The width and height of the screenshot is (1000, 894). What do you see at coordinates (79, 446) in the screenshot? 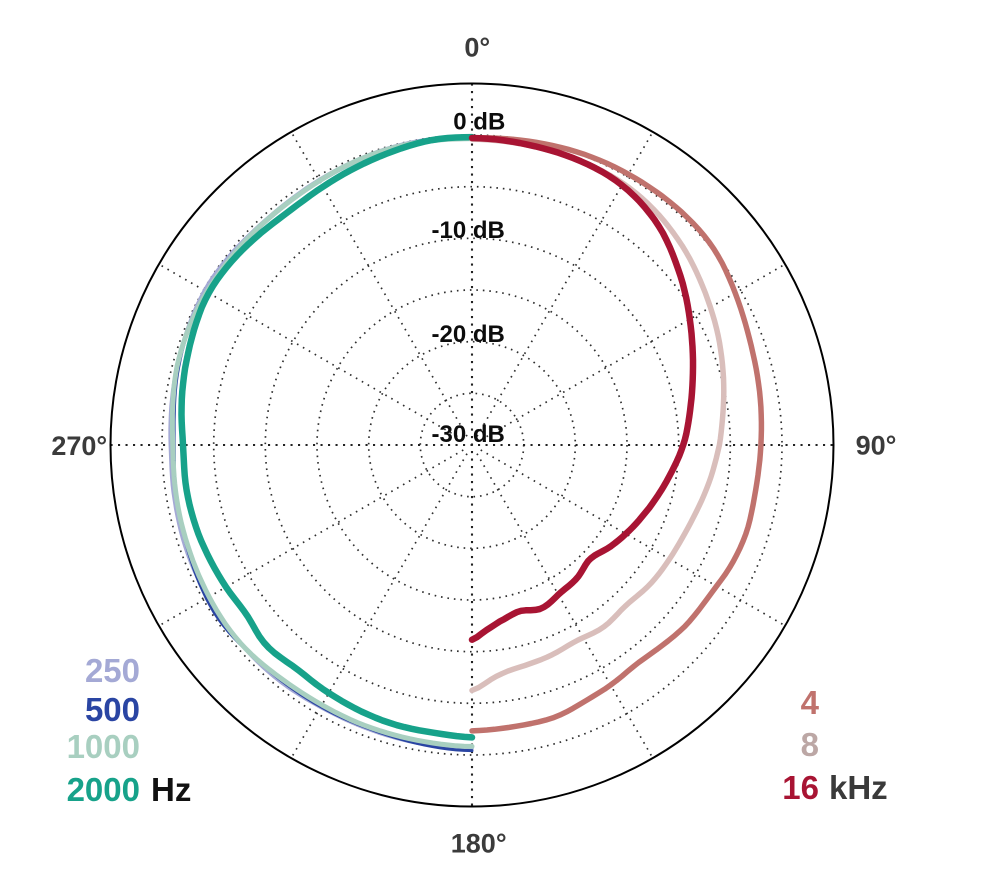
I see `svg-text: 270°` at bounding box center [79, 446].